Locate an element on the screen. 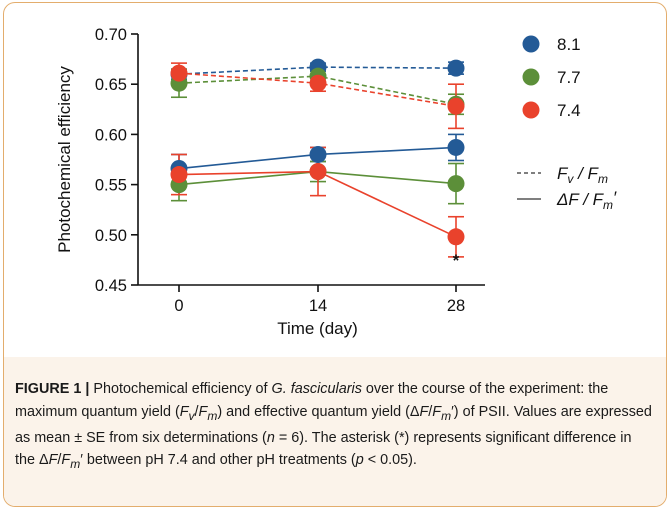  y-tick-label: 0.60 is located at coordinates (111, 135).